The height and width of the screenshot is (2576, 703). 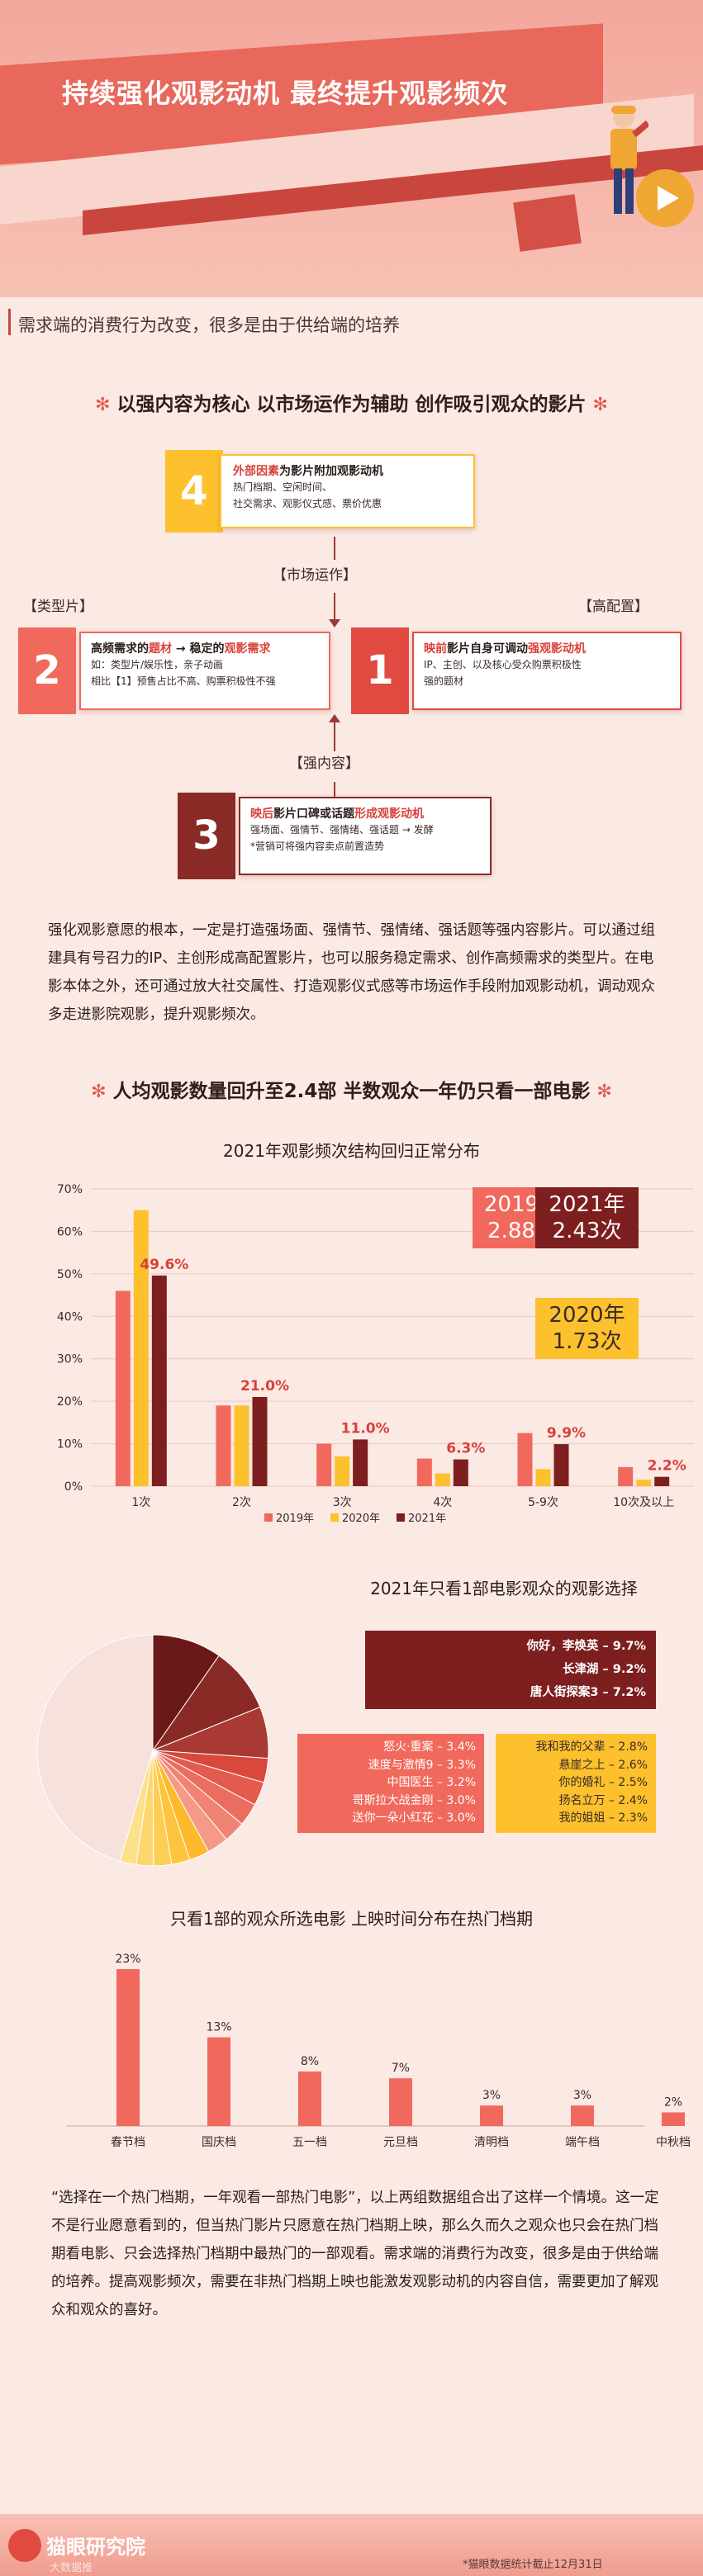 What do you see at coordinates (70, 1189) in the screenshot?
I see `y-tick-label: 70%` at bounding box center [70, 1189].